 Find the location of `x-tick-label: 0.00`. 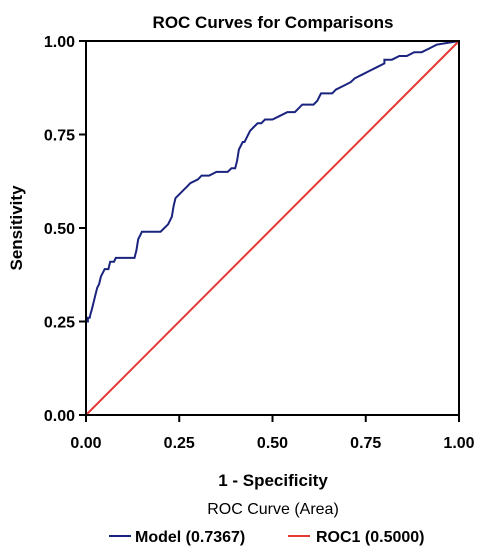

x-tick-label: 0.00 is located at coordinates (85, 443).